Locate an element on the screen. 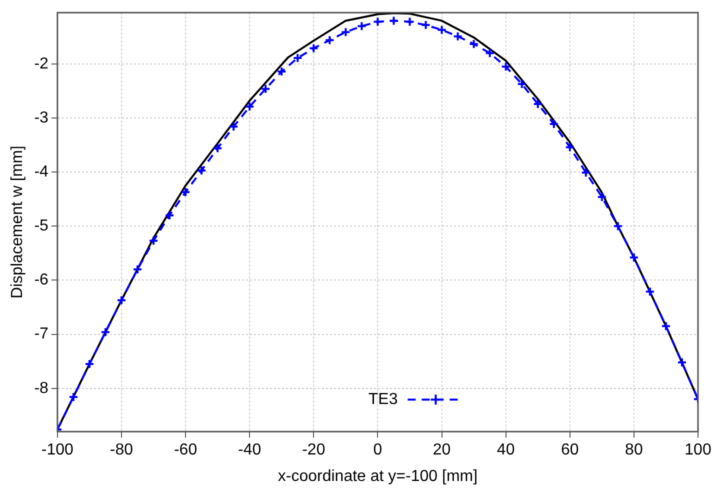  x-tick-label: -100 is located at coordinates (57, 450).